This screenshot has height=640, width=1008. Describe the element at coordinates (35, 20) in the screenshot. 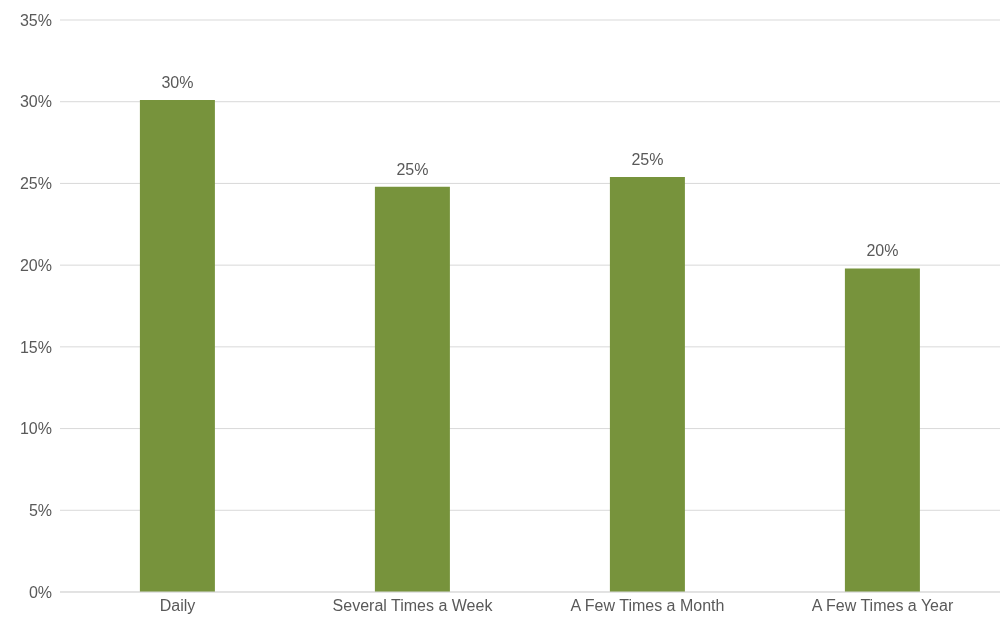

I see `y-tick-label: 35%` at that location.